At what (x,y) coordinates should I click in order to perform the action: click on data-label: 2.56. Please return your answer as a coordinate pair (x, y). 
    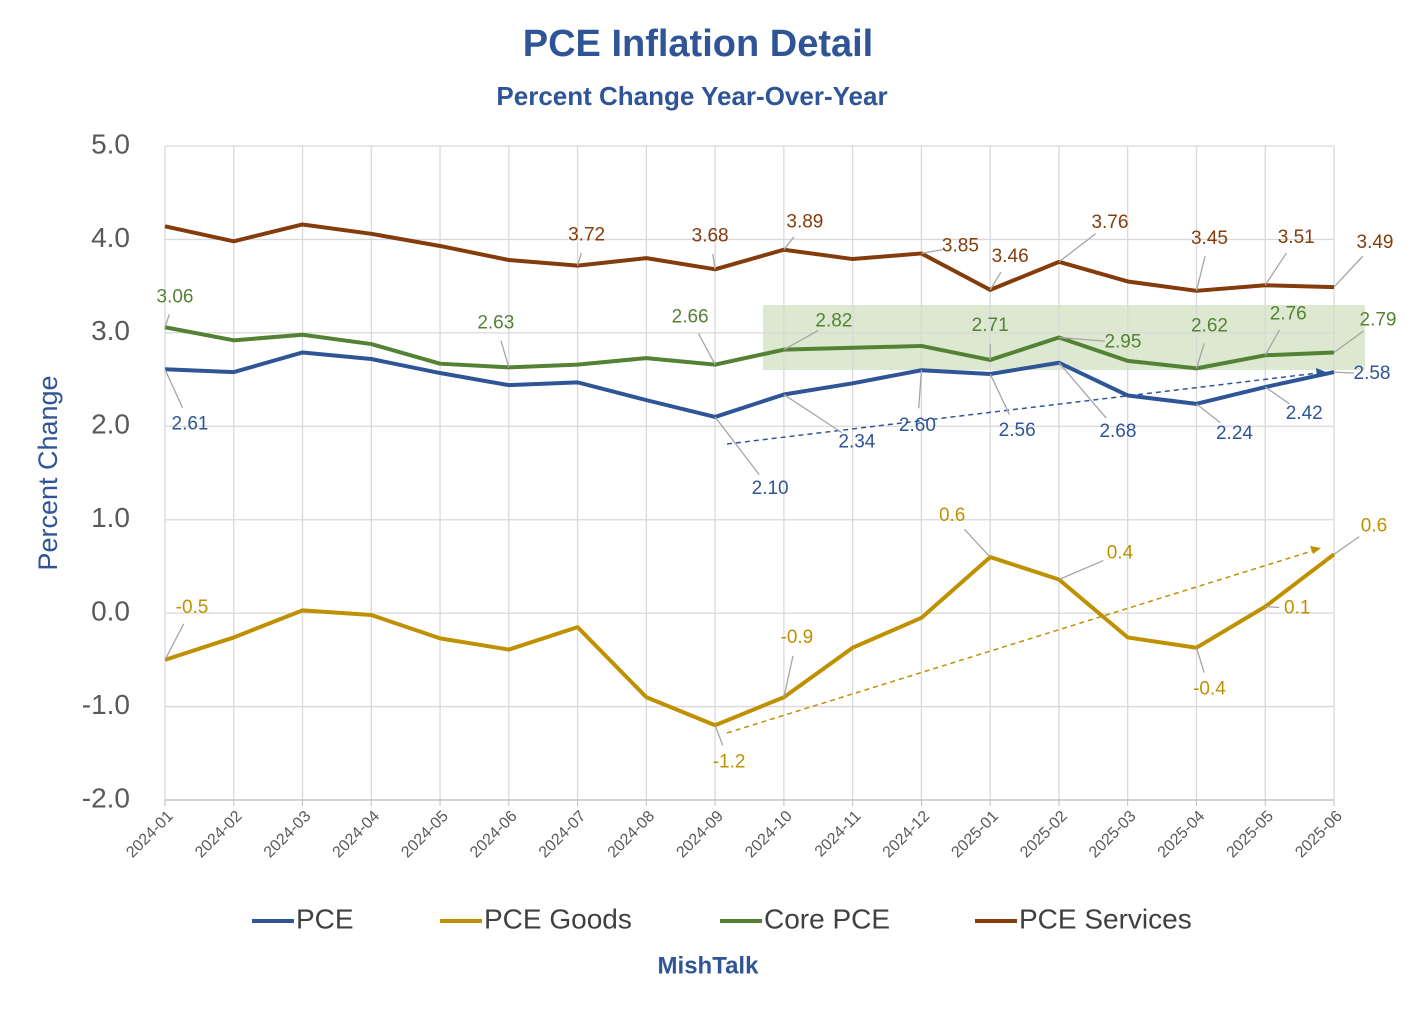
    Looking at the image, I should click on (1017, 430).